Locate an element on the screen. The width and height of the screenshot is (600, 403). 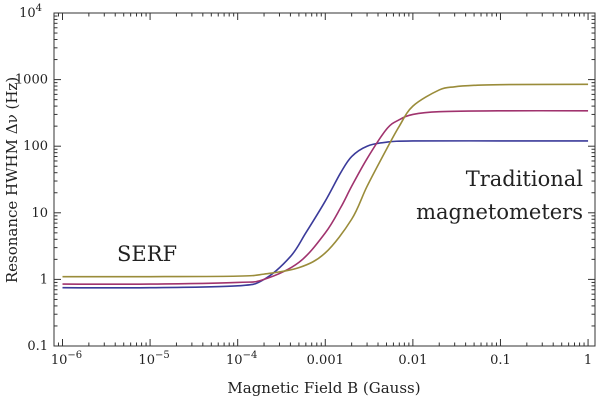
annotation-traditional: Traditional is located at coordinates (525, 179).